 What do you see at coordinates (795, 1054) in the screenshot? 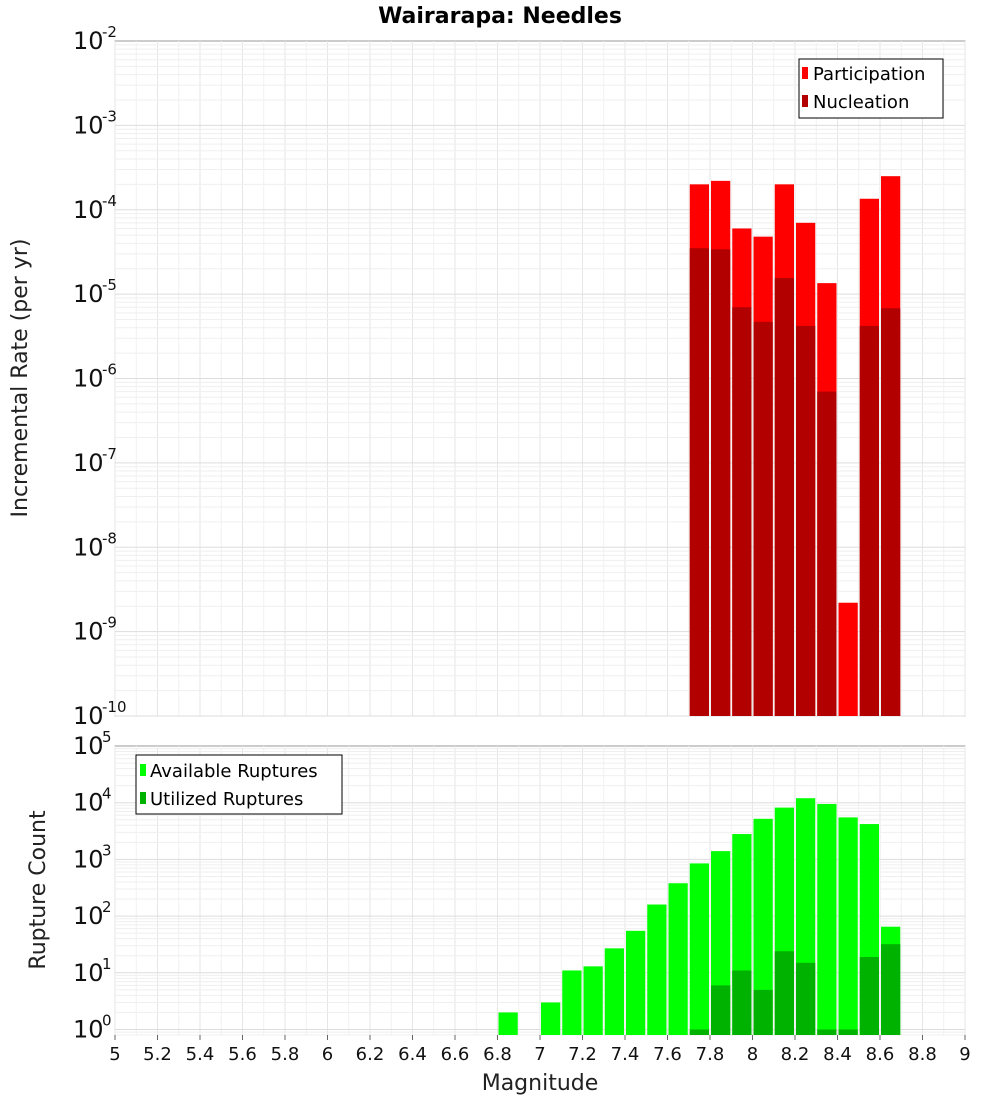
I see `x-tick-label: 8.2` at bounding box center [795, 1054].